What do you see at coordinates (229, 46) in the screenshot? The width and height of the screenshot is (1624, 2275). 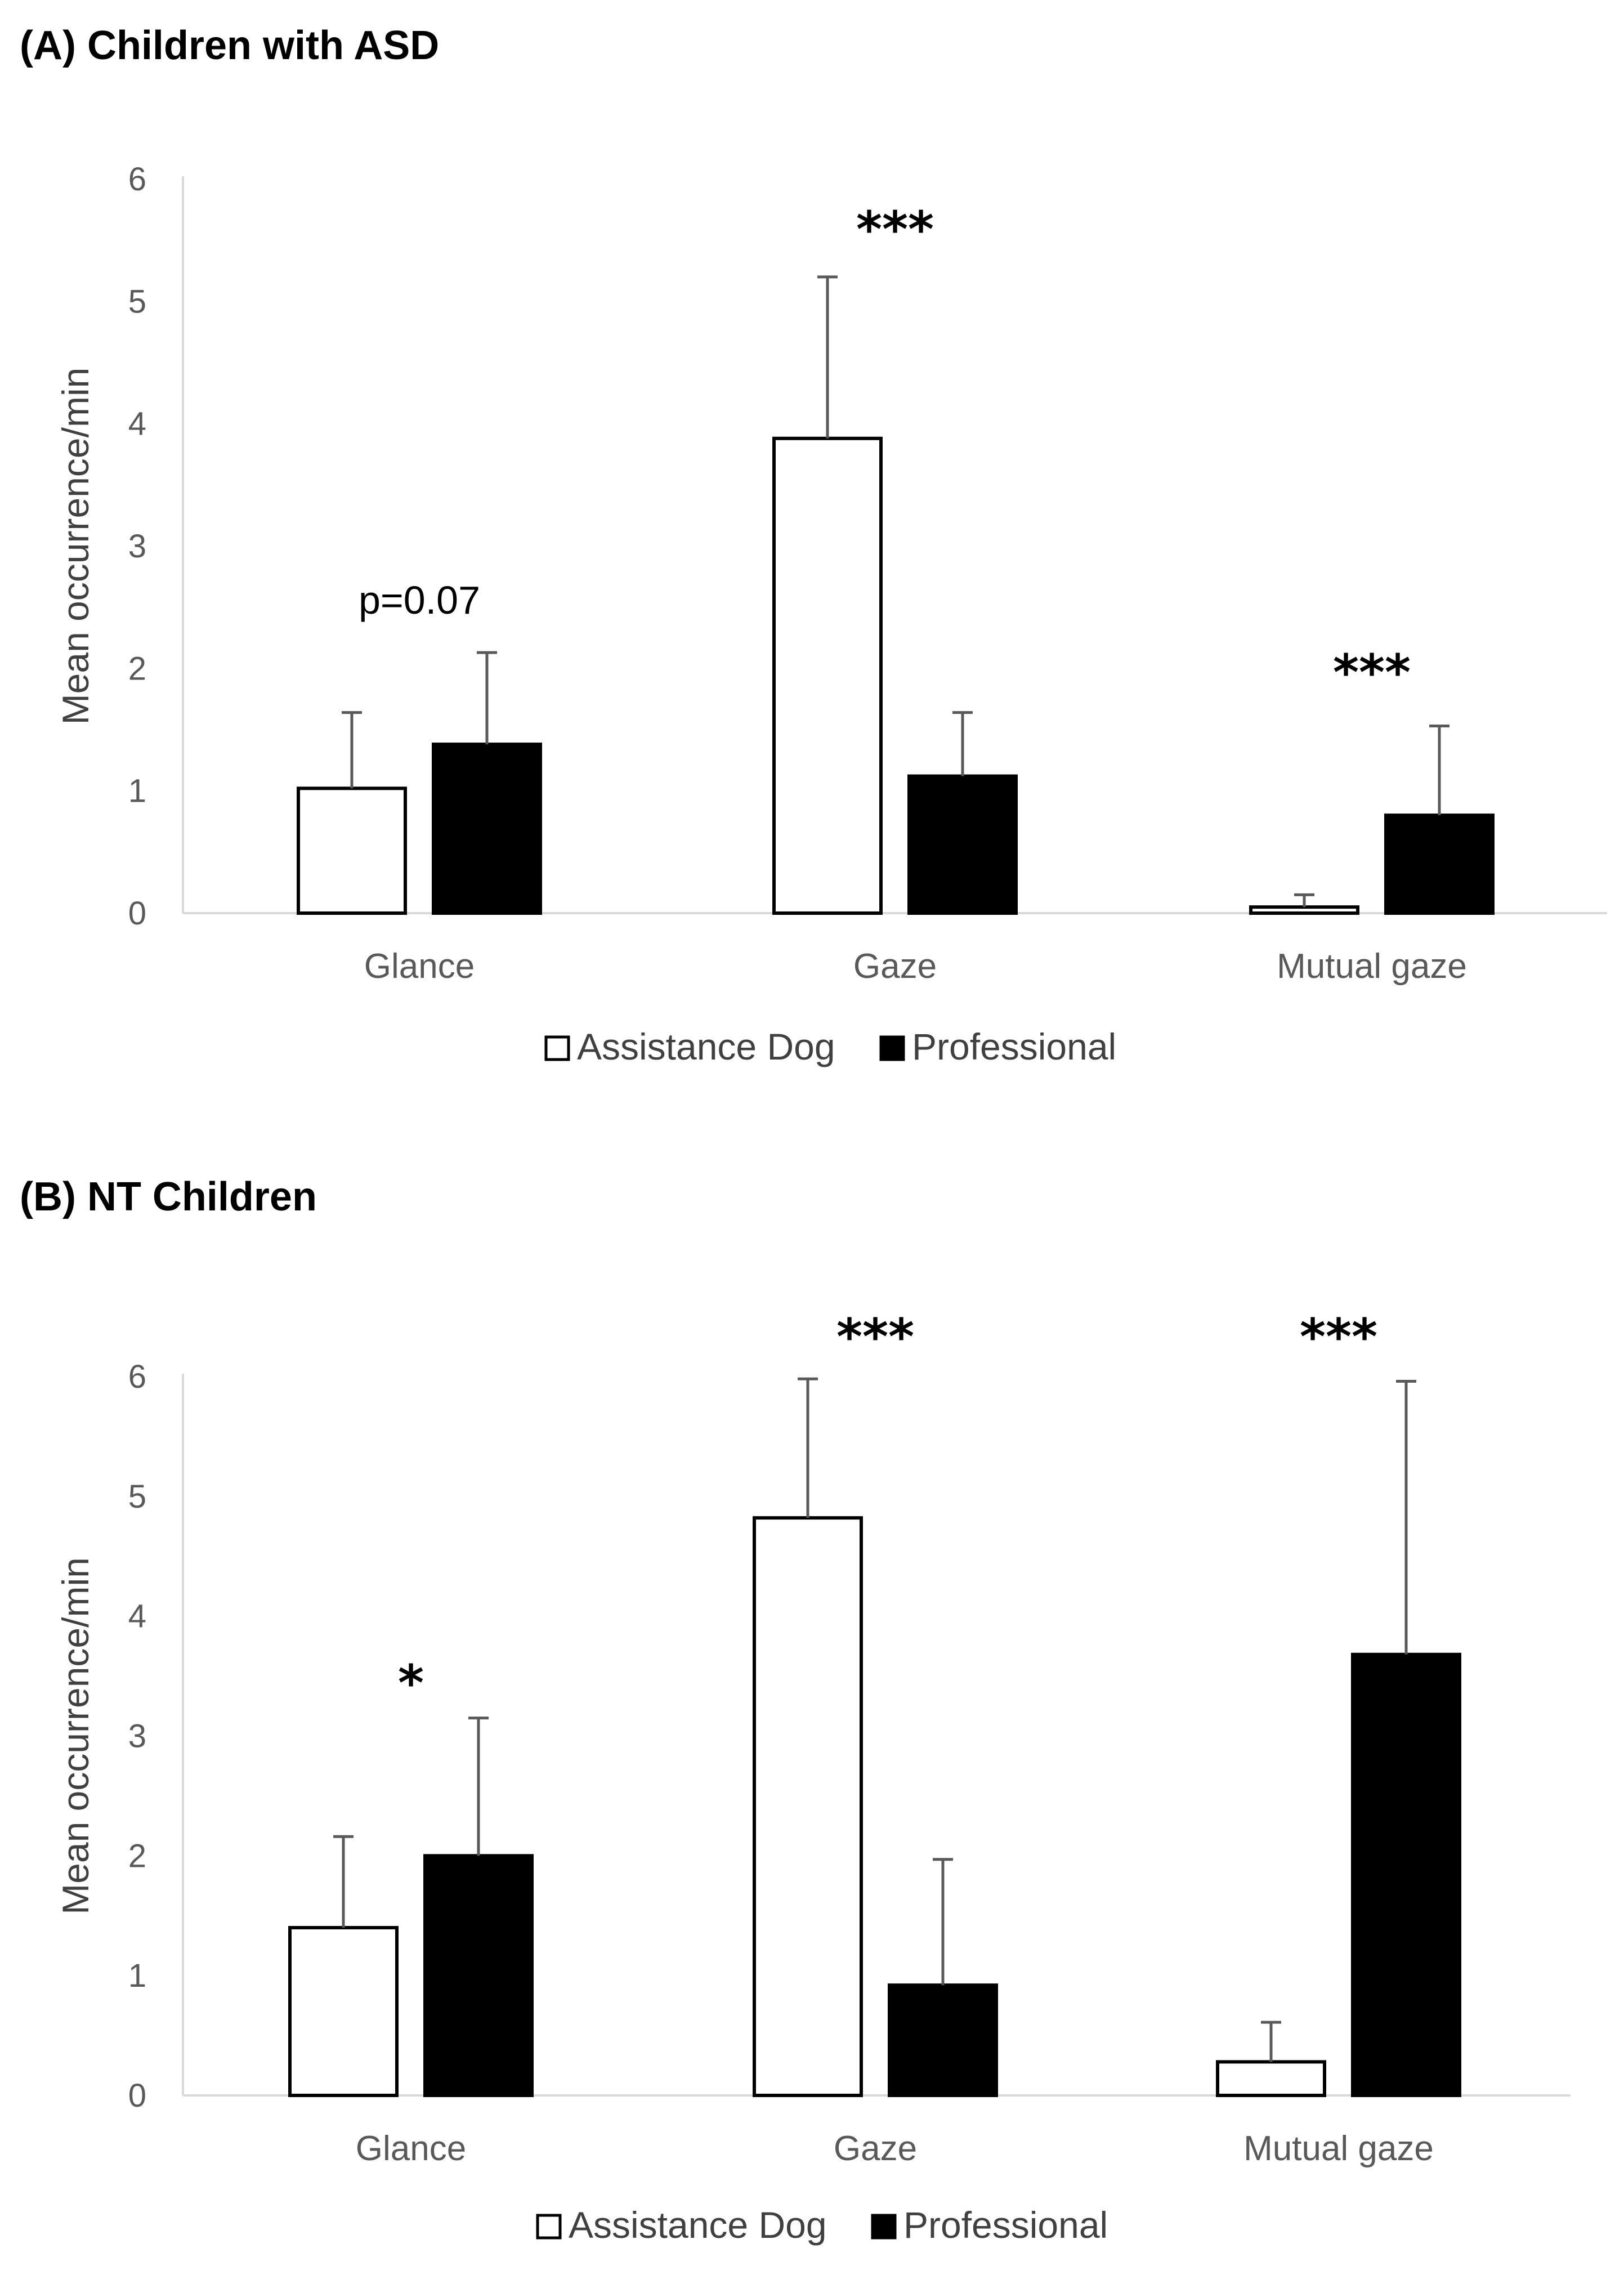 I see `chart-title: (A) Children with ASD` at bounding box center [229, 46].